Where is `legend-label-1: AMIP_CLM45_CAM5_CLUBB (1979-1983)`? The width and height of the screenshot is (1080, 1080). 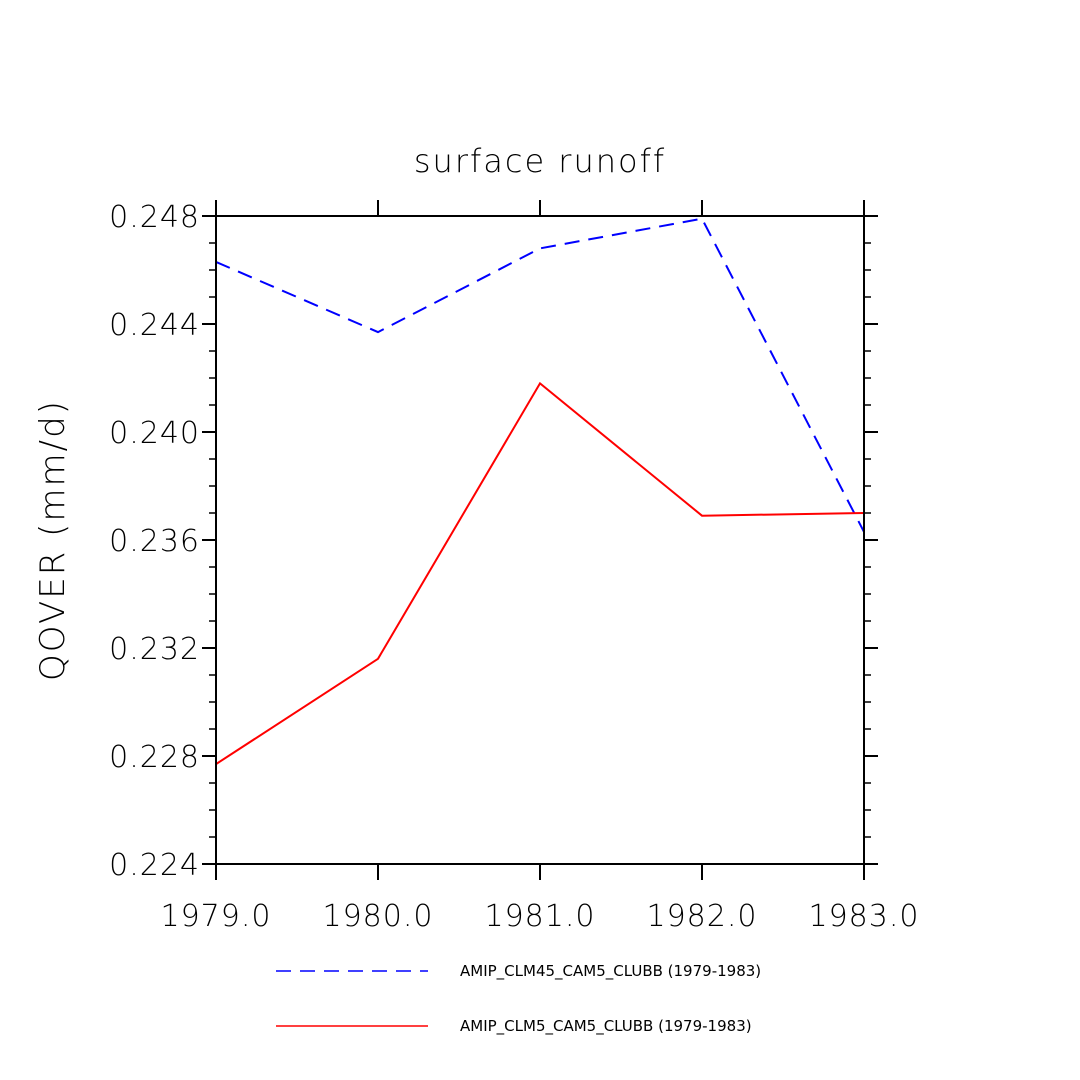
legend-label-1: AMIP_CLM45_CAM5_CLUBB (1979-1983) is located at coordinates (610, 971).